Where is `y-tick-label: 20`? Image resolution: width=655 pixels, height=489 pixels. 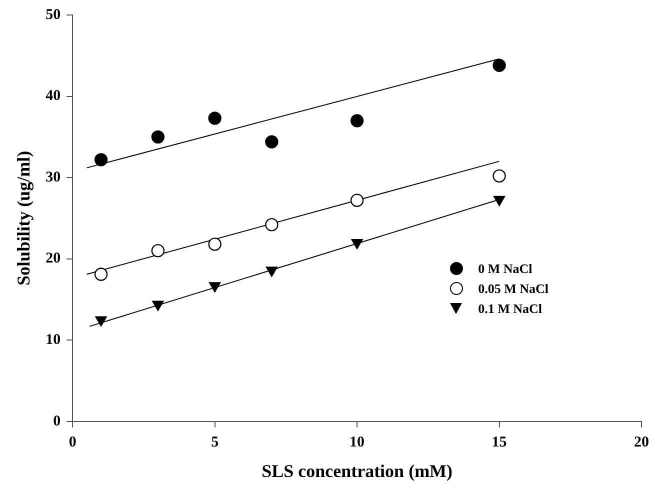 y-tick-label: 20 is located at coordinates (53, 258).